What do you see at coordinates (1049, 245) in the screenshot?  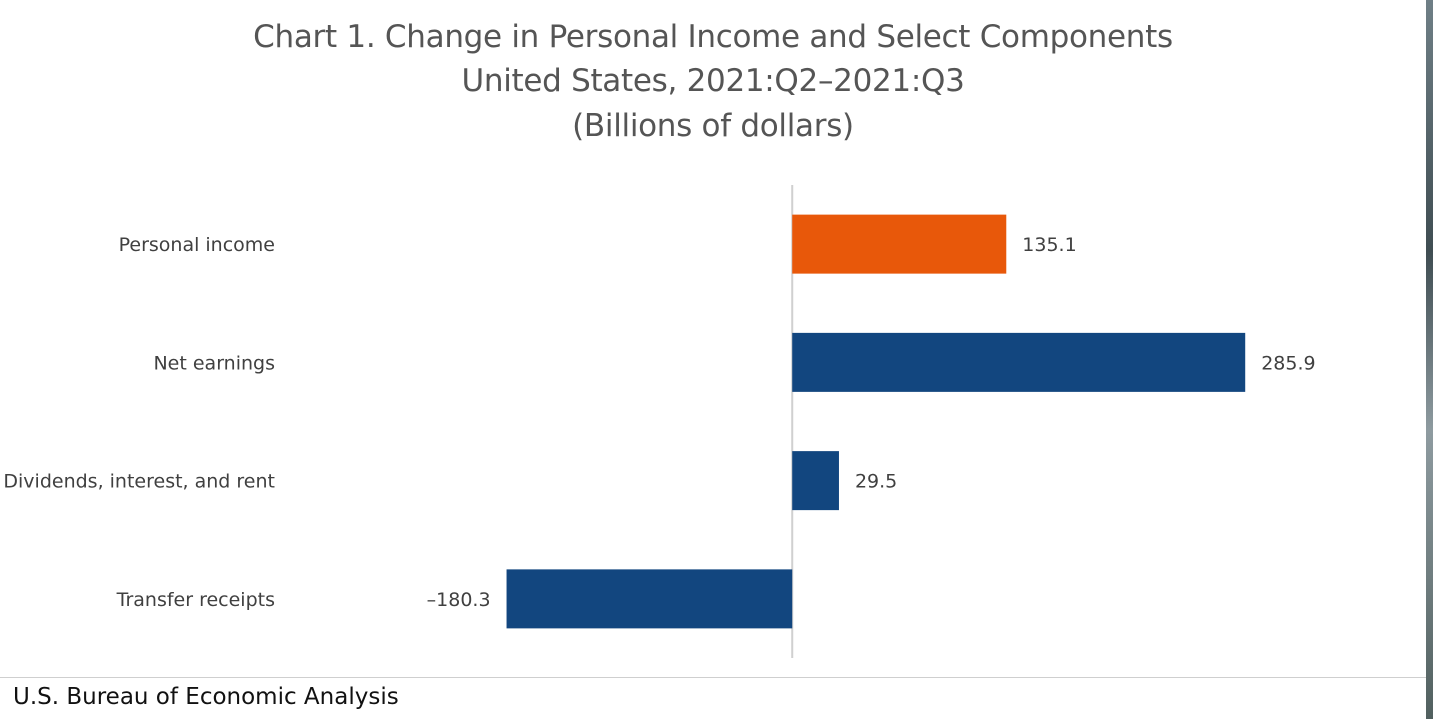 I see `value-label: 135.1` at bounding box center [1049, 245].